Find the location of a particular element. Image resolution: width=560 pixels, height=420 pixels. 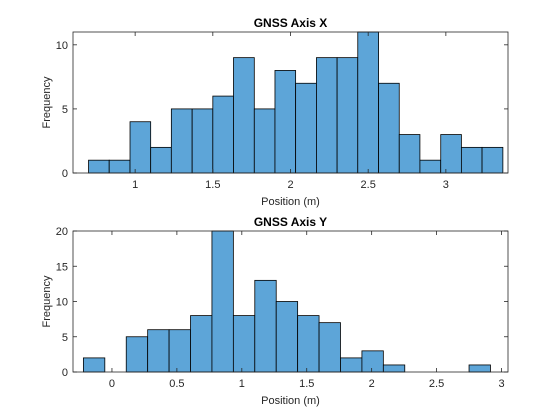

chart-title: GNSS Axis X is located at coordinates (291, 23).